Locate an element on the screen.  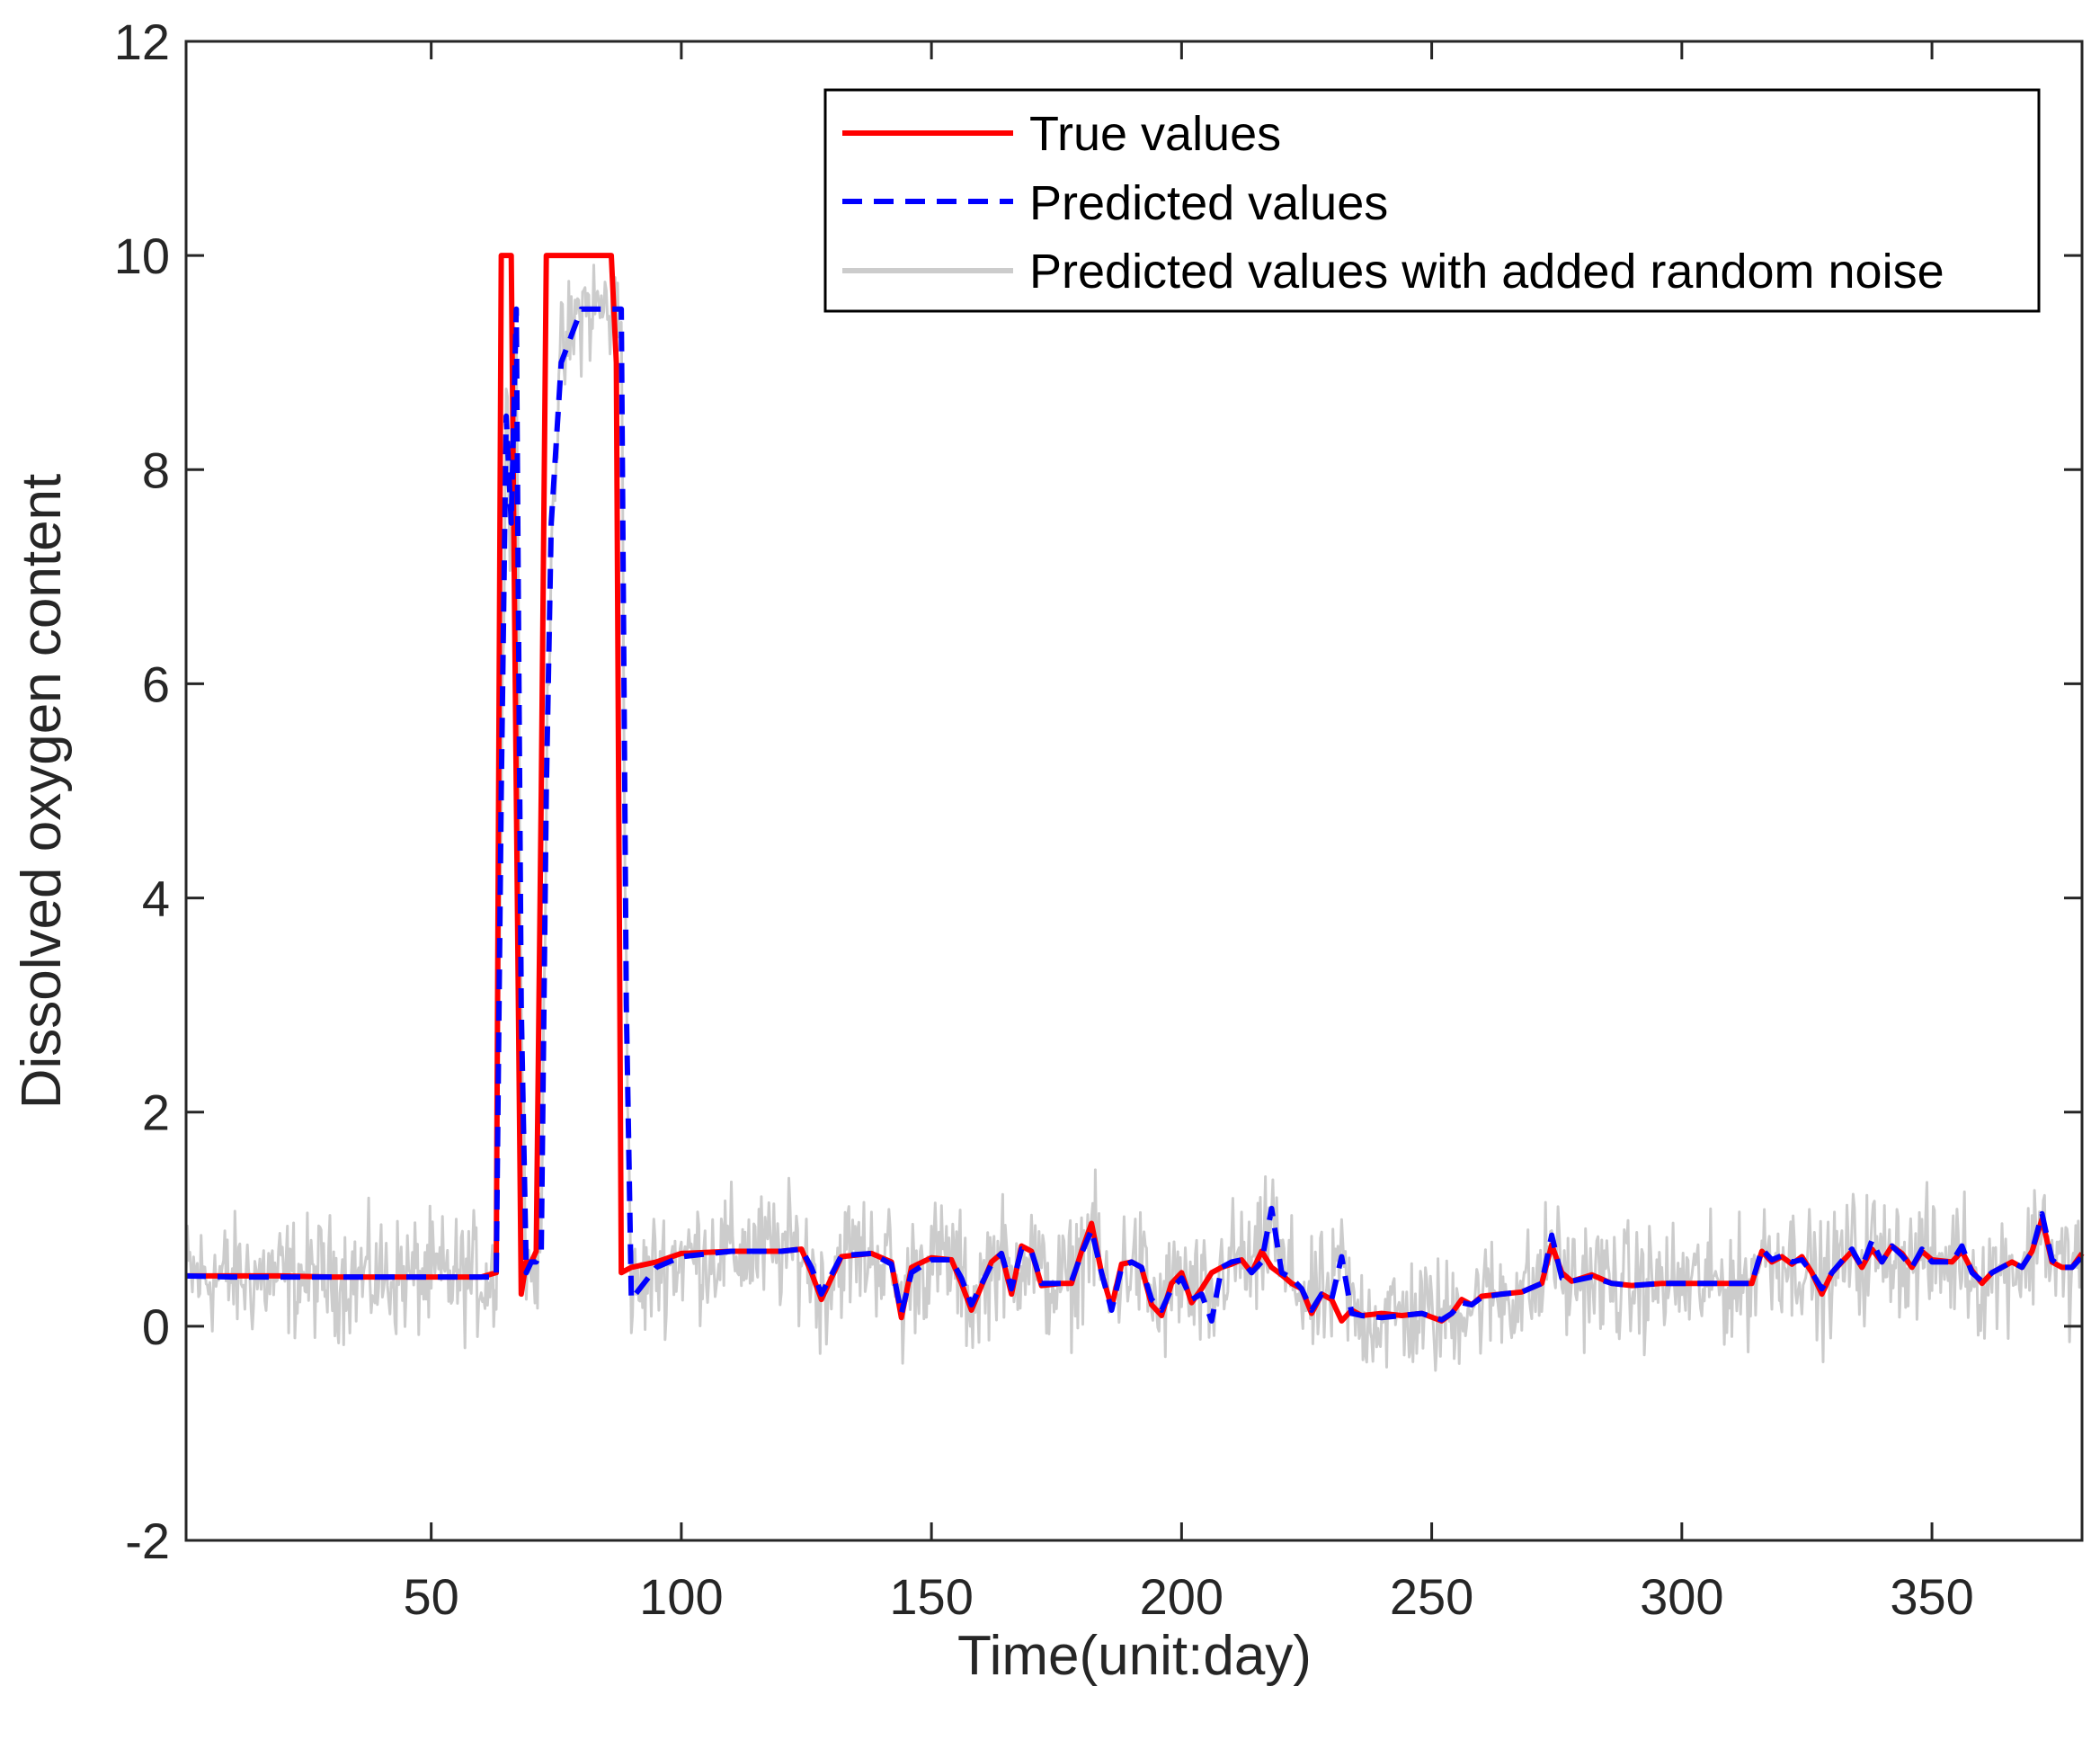
legend-label-noisy-values: Predicted values with added random noise is located at coordinates (1487, 272).